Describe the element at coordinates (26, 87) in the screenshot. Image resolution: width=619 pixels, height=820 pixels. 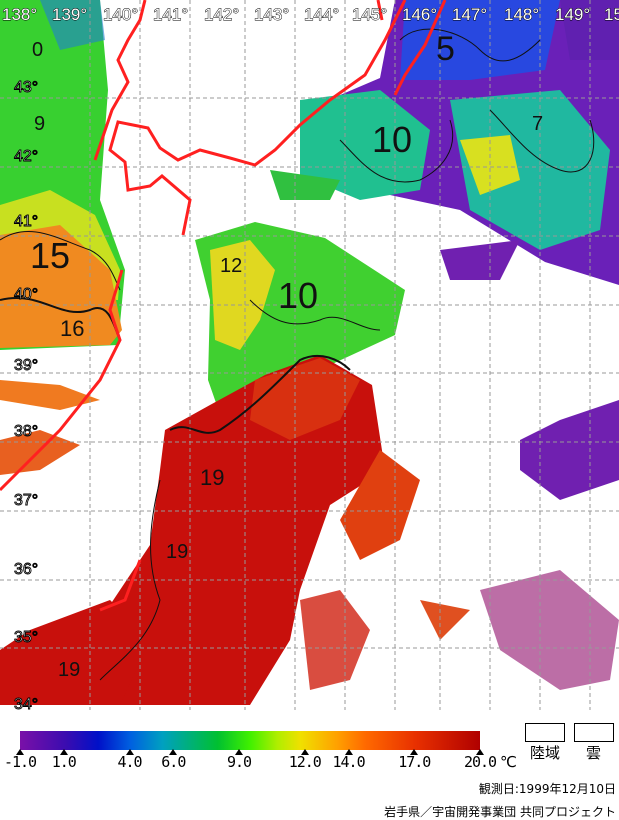
I see `lat-label: 43°` at that location.